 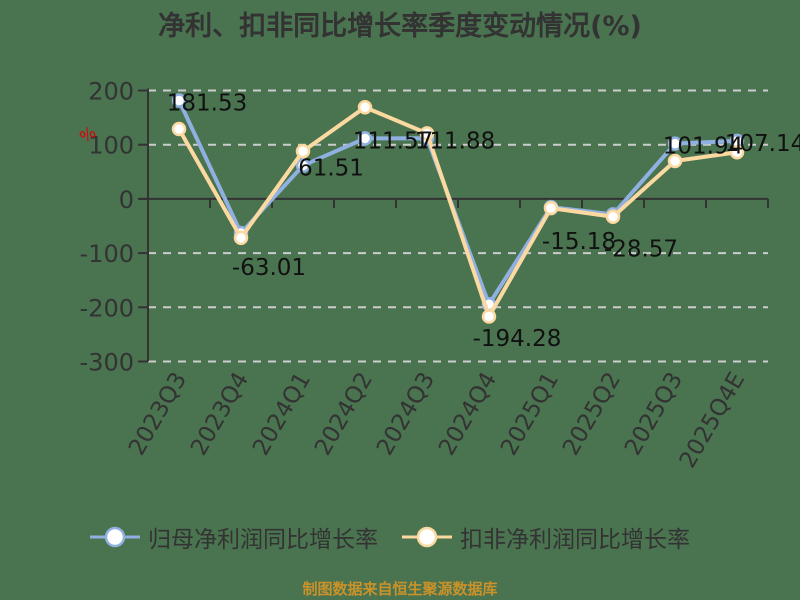 What do you see at coordinates (282, 414) in the screenshot?
I see `x-tick-label: 2024Q1` at bounding box center [282, 414].